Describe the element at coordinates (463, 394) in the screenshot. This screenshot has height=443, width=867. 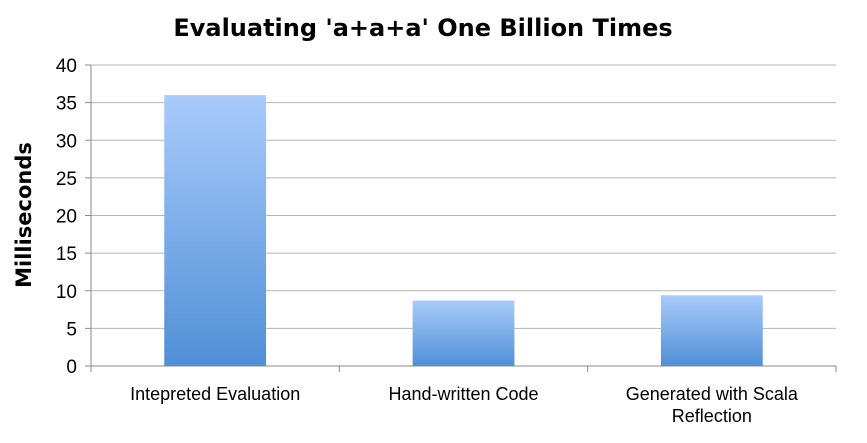
I see `x-category-label: Hand-written Code` at that location.